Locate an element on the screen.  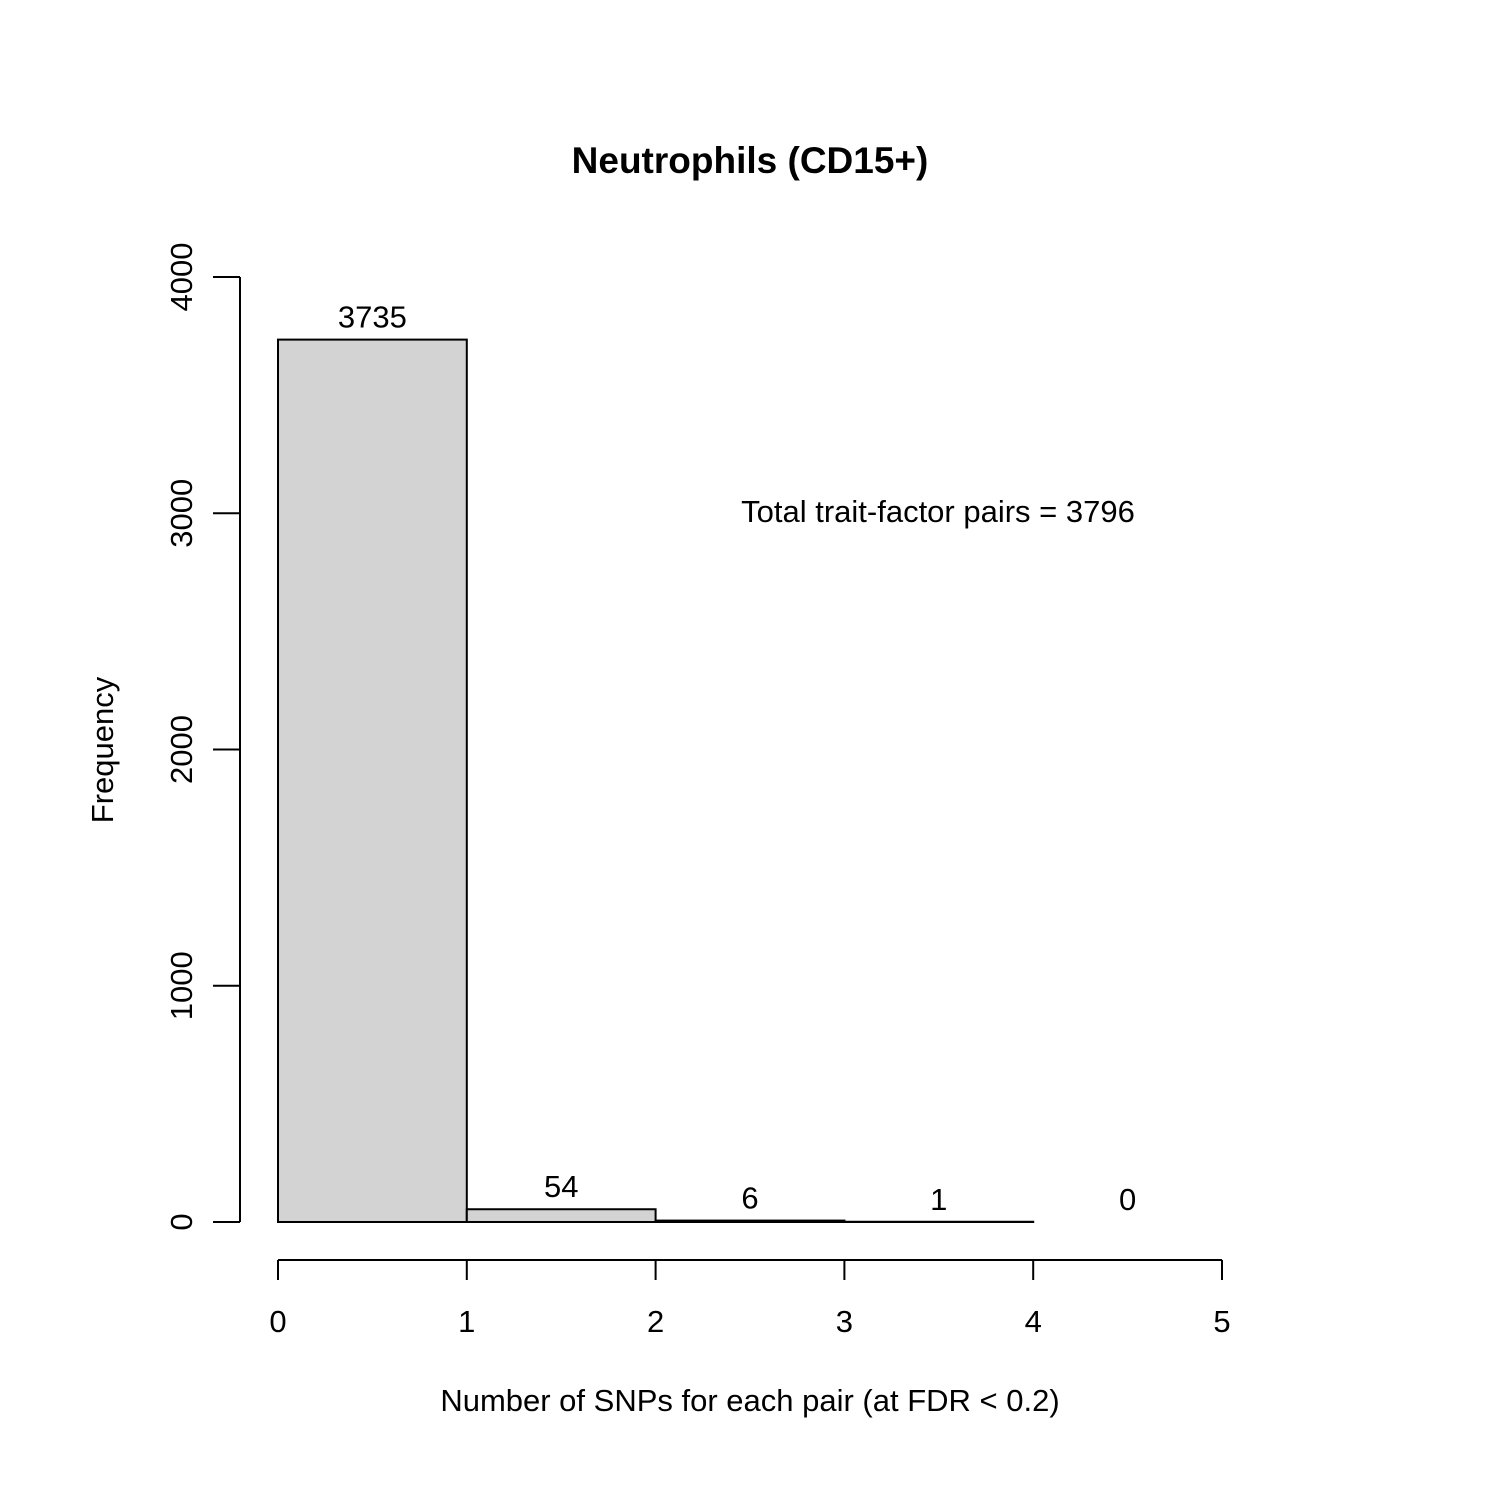
x-tick-label: 0 is located at coordinates (277, 1321).